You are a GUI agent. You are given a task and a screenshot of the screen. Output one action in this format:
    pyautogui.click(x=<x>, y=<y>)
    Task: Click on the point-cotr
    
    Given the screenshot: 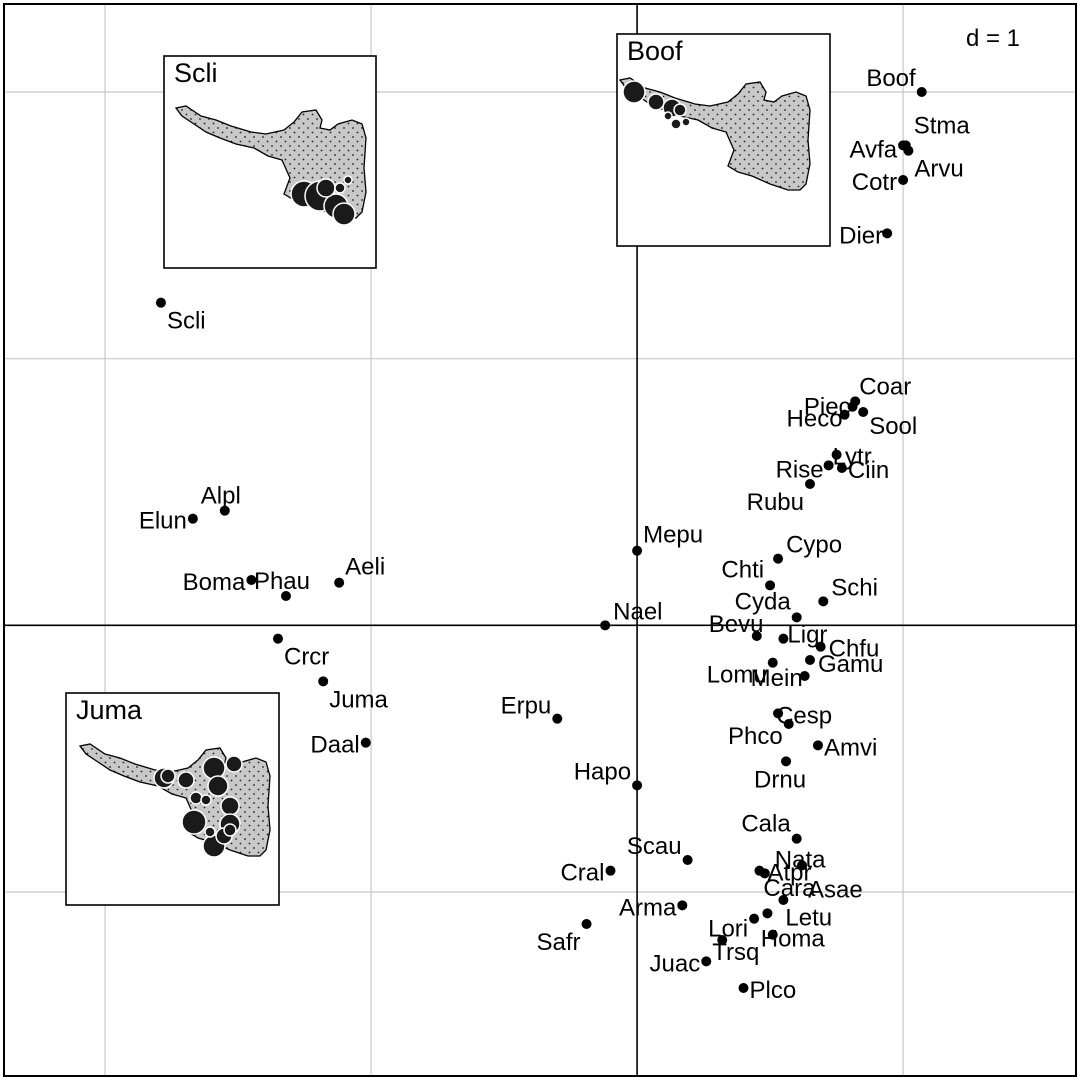 What is the action you would take?
    pyautogui.click(x=903, y=180)
    